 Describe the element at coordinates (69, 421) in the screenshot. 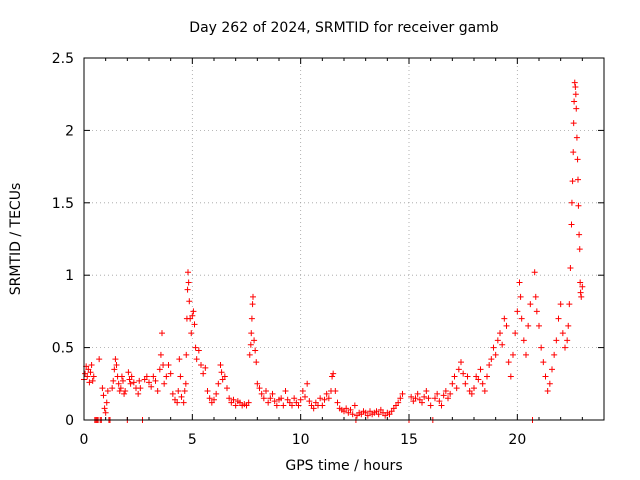

I see `y-tick-label: 0` at that location.